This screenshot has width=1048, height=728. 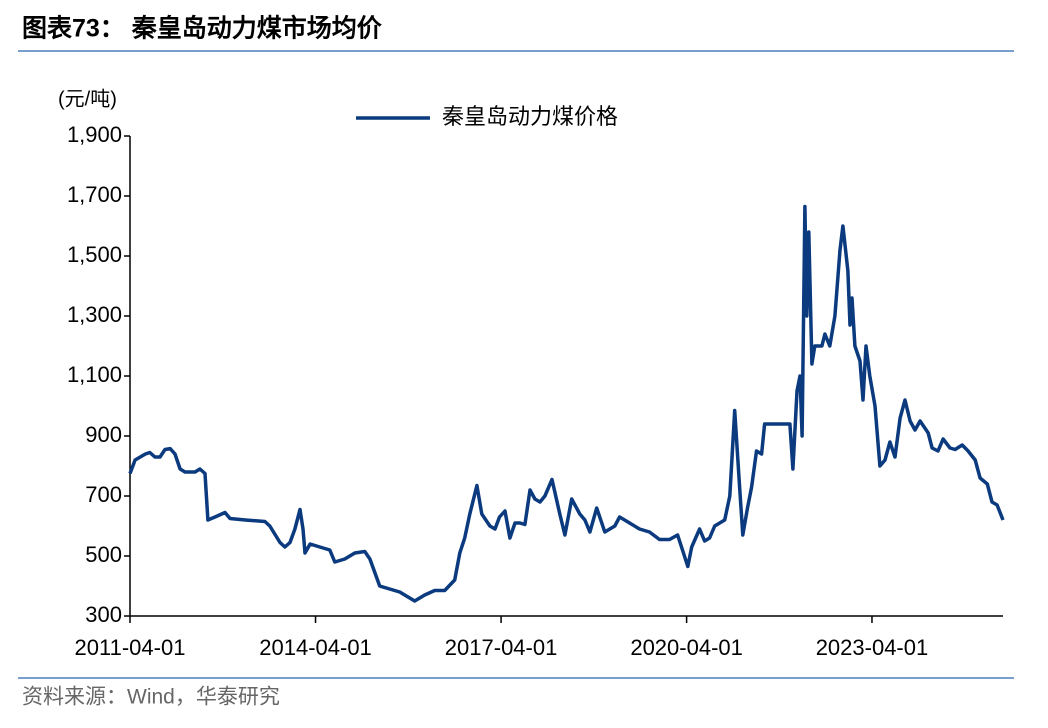 What do you see at coordinates (315, 647) in the screenshot?
I see `x-tick-label: 2014-04-01` at bounding box center [315, 647].